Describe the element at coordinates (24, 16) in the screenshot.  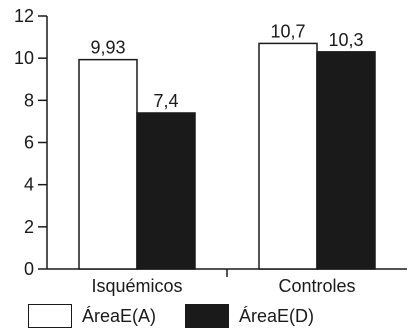
I see `y-tick-label: 12` at that location.